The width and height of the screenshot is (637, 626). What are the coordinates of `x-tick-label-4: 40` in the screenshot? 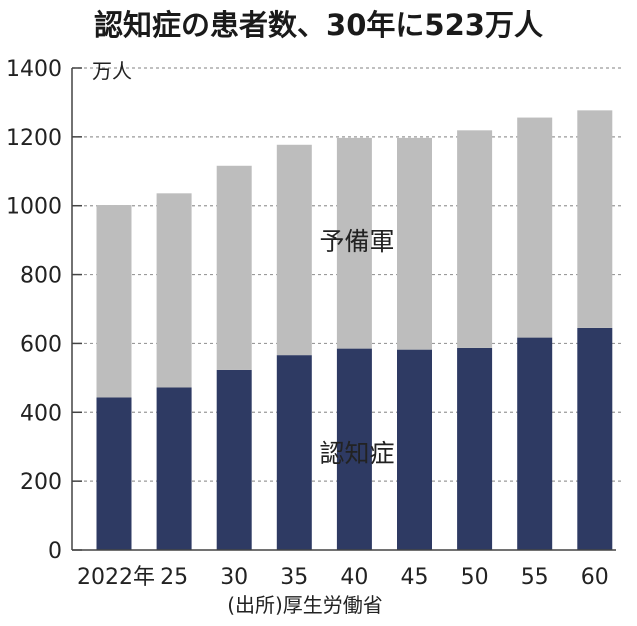 It's located at (354, 577).